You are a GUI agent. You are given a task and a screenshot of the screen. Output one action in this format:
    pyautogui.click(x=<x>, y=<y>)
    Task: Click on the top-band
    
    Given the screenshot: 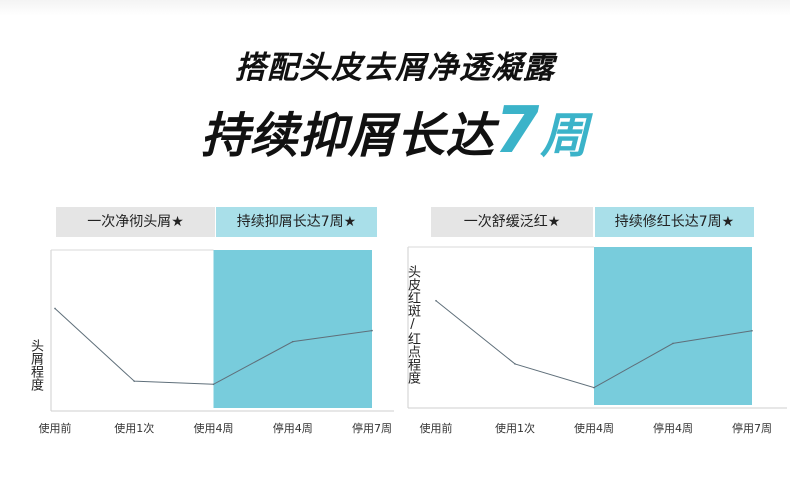 What is the action you would take?
    pyautogui.click(x=395, y=8)
    